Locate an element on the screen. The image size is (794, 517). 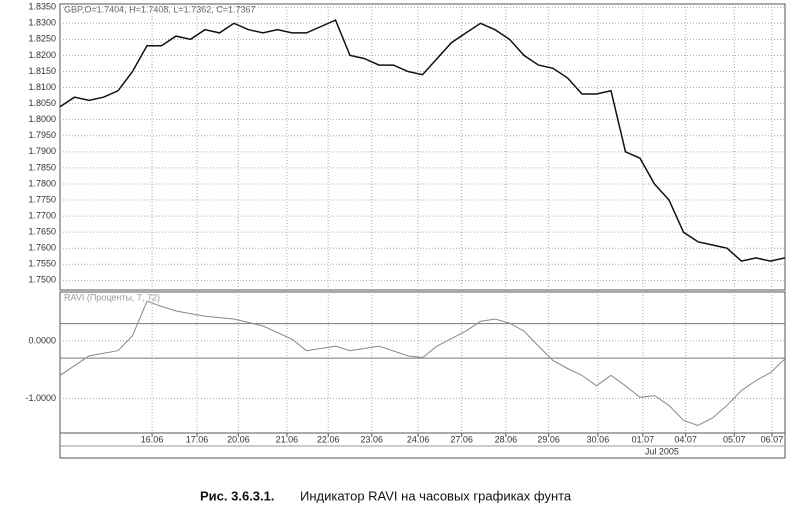
y-tick-label: 1.7850 is located at coordinates (42, 167).